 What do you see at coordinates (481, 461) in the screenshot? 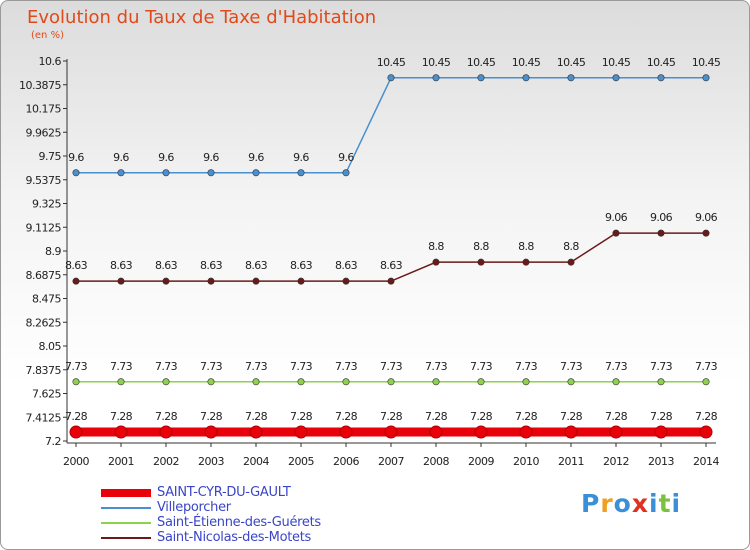
I see `x-tick-label: 2009` at bounding box center [481, 461].